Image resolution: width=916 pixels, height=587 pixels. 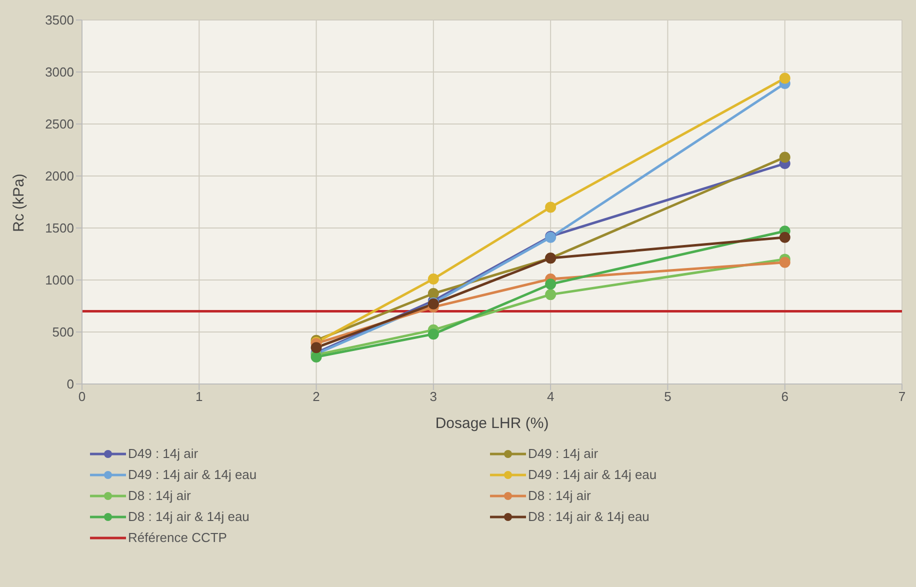 What do you see at coordinates (199, 396) in the screenshot?
I see `x-tick-label: 1` at bounding box center [199, 396].